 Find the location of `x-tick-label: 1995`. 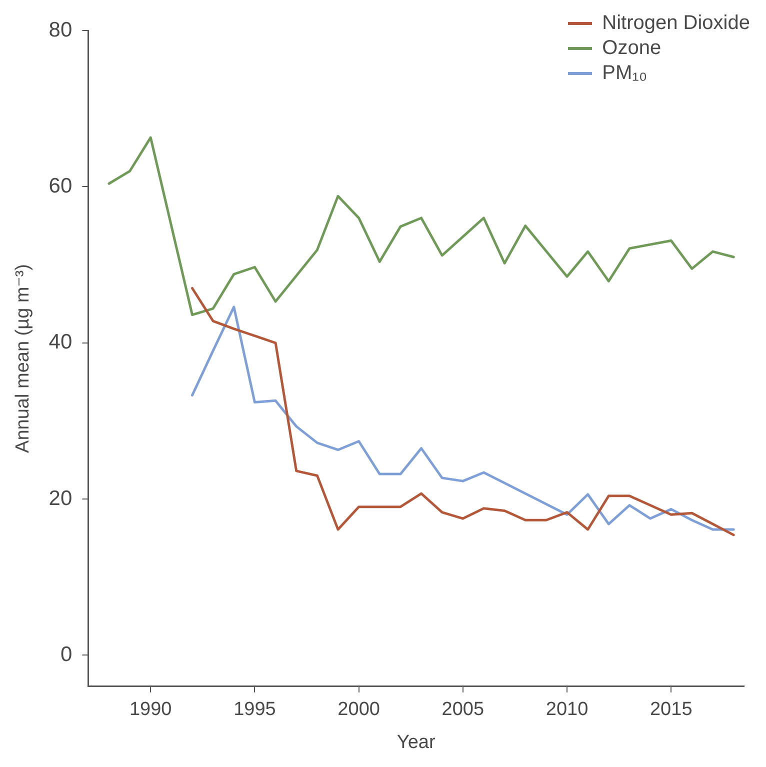

x-tick-label: 1995 is located at coordinates (255, 709).